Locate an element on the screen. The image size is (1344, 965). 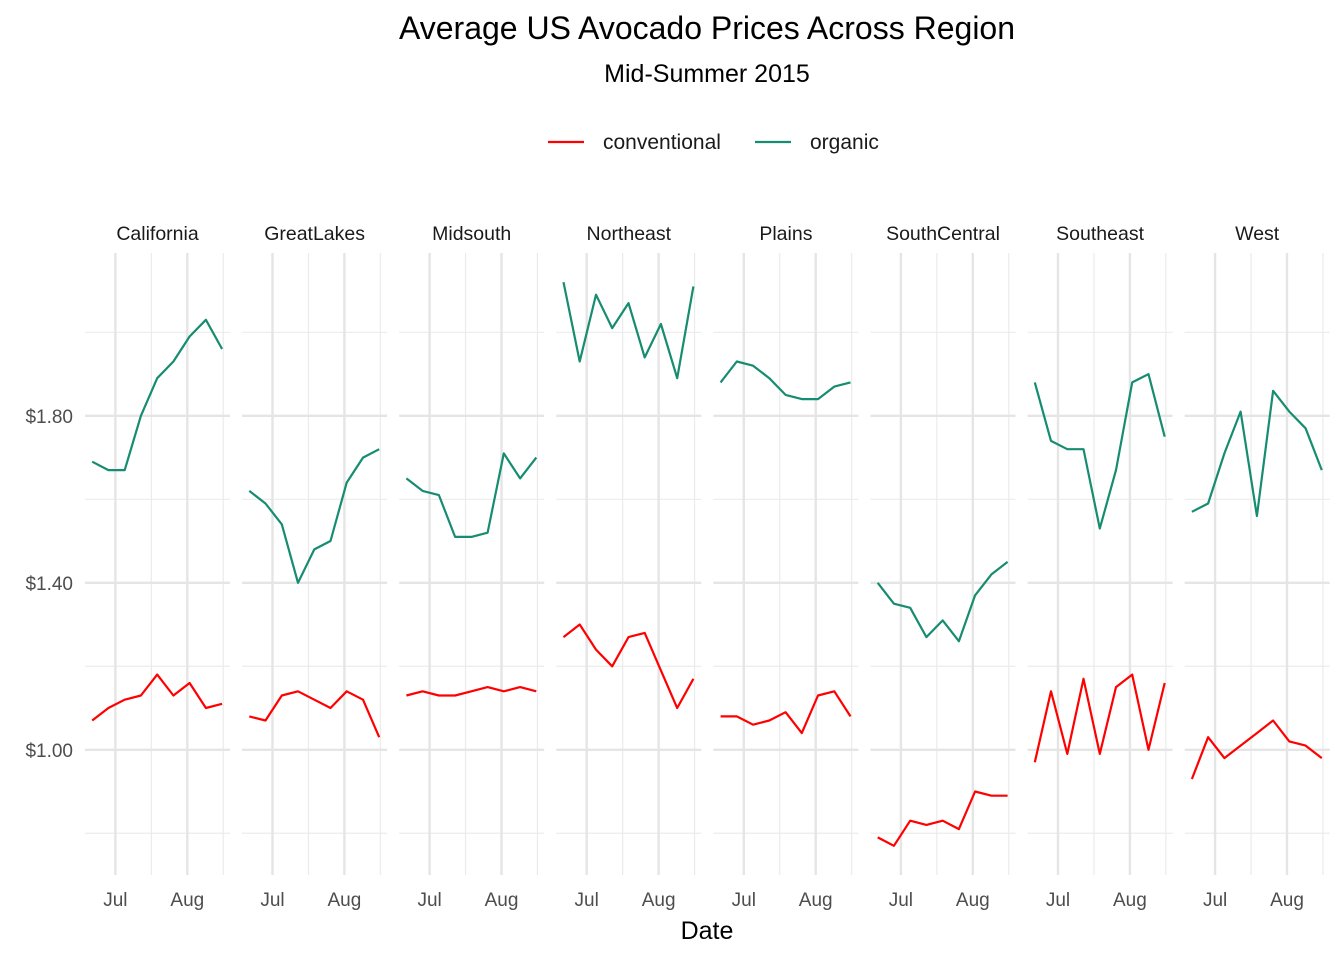
facet-strip-label: Plains is located at coordinates (785, 234).